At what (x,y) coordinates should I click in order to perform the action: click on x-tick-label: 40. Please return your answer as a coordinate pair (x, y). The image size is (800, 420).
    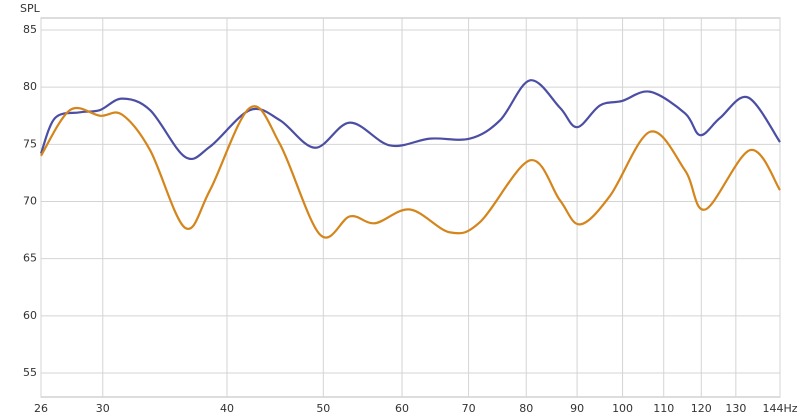
    Looking at the image, I should click on (227, 408).